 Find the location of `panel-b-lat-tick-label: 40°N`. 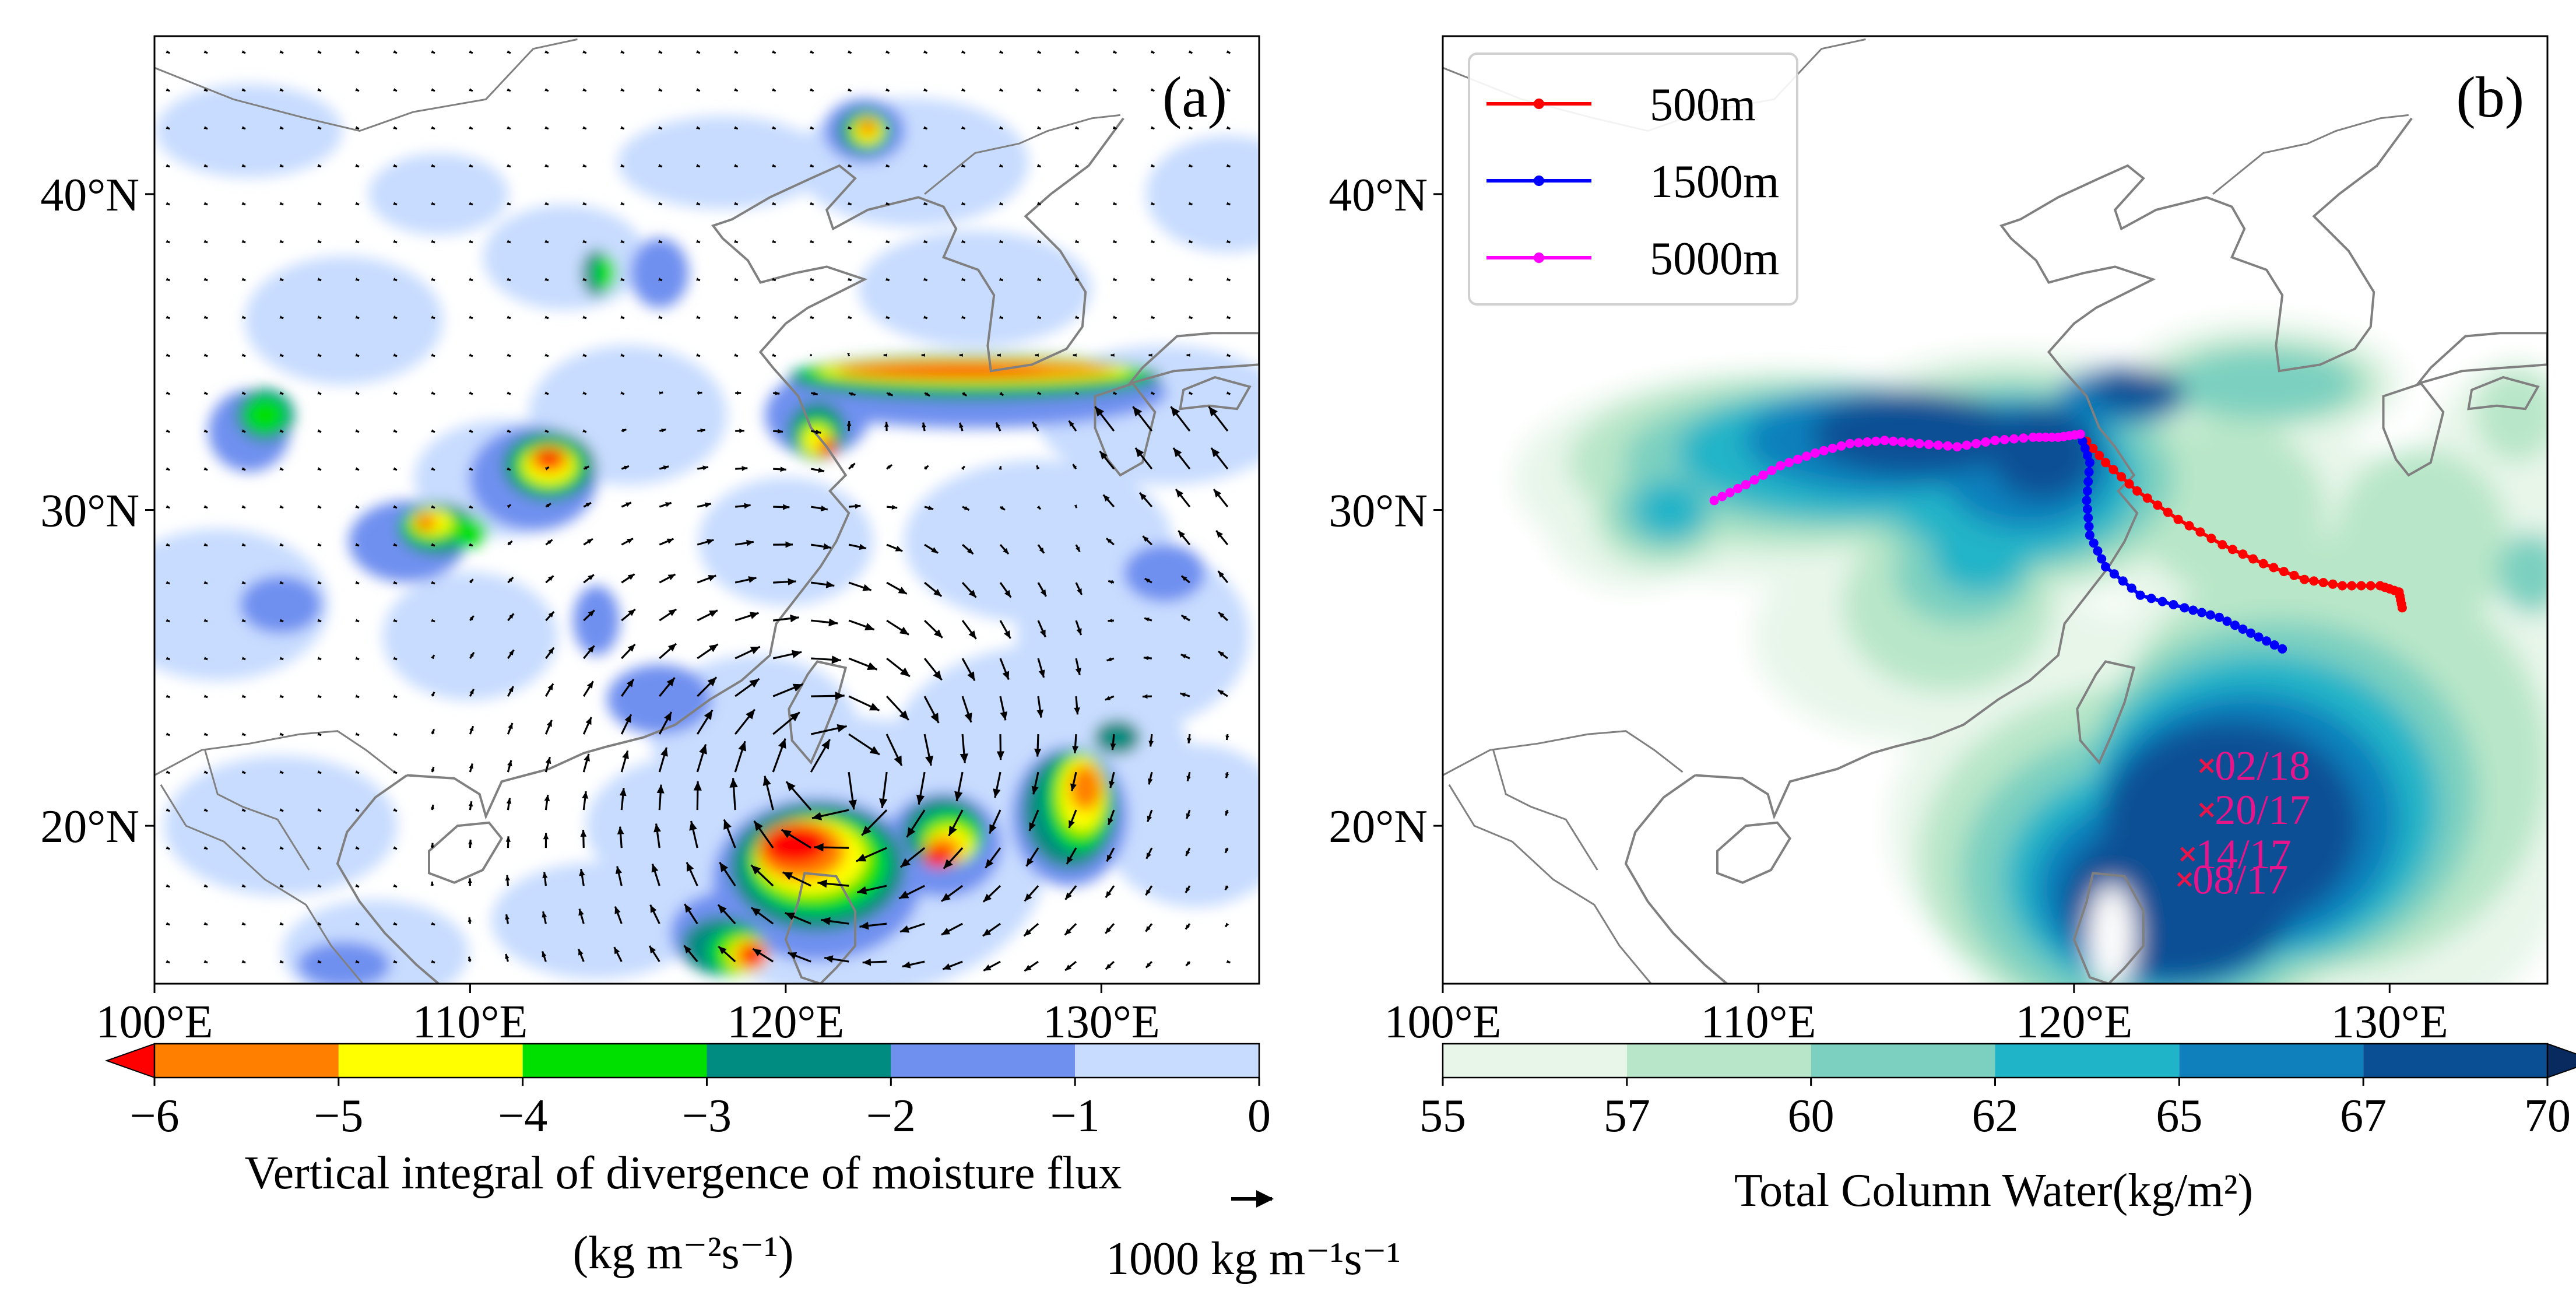

panel-b-lat-tick-label: 40°N is located at coordinates (1378, 195).